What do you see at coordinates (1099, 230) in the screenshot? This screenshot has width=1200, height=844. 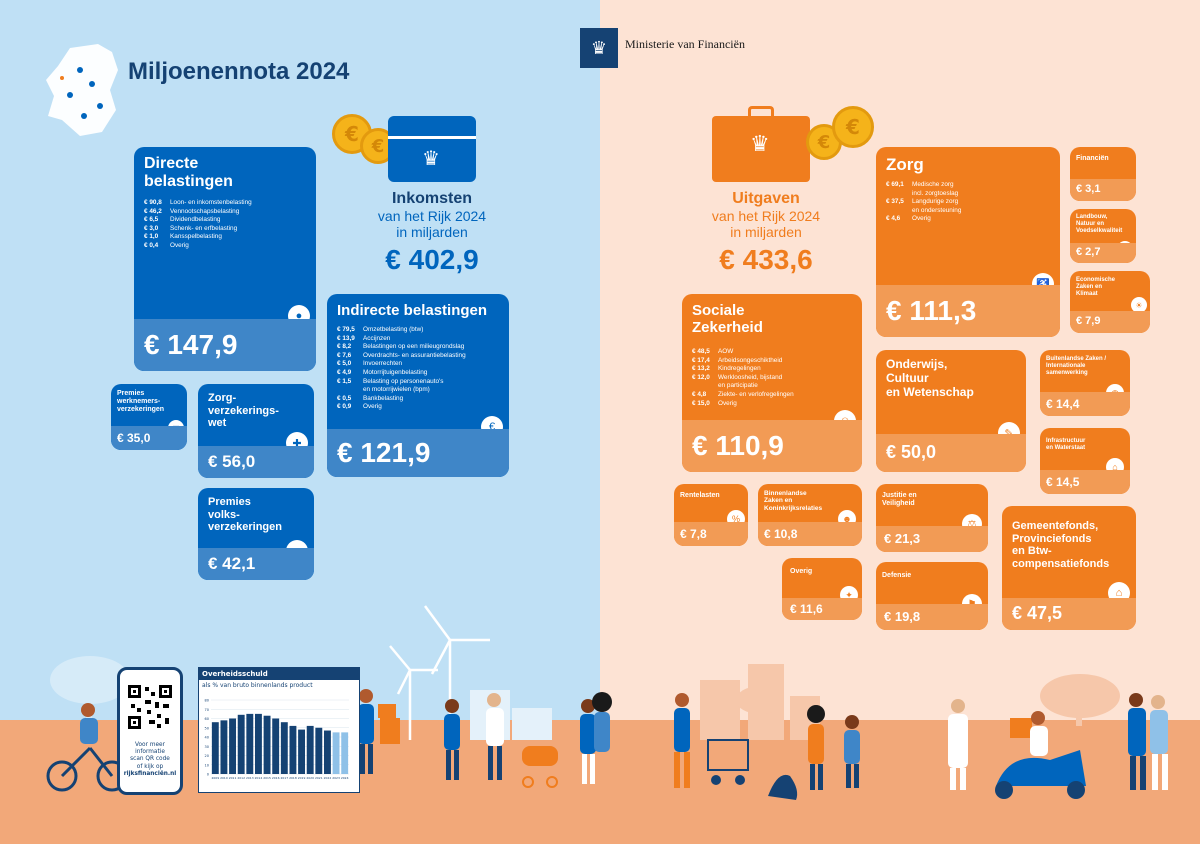 I see `card-title: Voedselkwaliteit` at bounding box center [1099, 230].